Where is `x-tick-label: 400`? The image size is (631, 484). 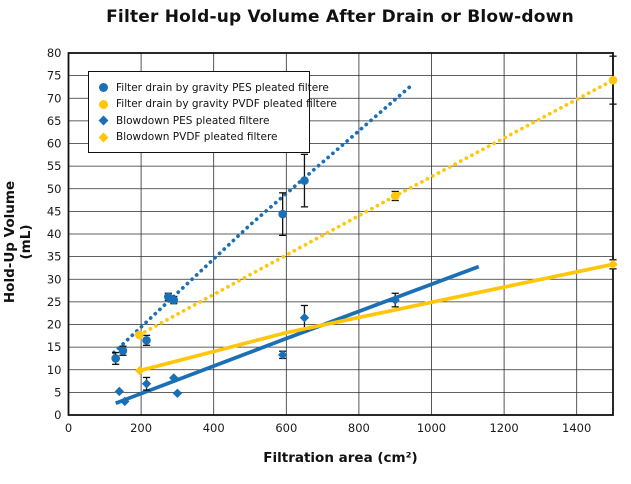 x-tick-label: 400 is located at coordinates (214, 428).